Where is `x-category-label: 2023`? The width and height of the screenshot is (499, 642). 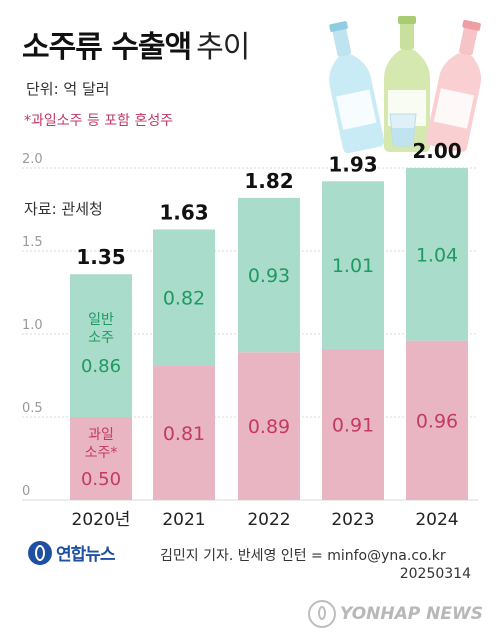 x-category-label: 2023 is located at coordinates (352, 520).